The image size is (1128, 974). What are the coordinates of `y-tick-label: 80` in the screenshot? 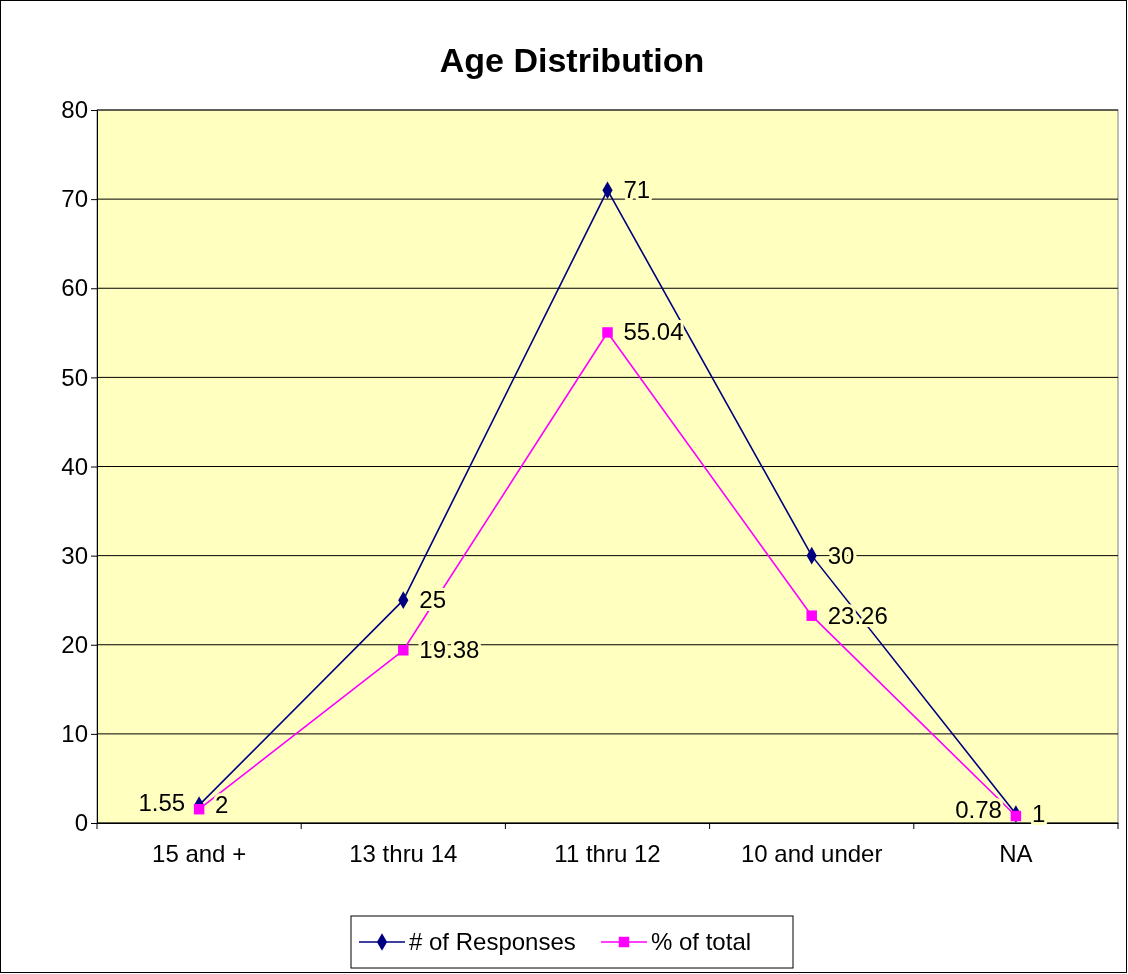 It's located at (74, 110).